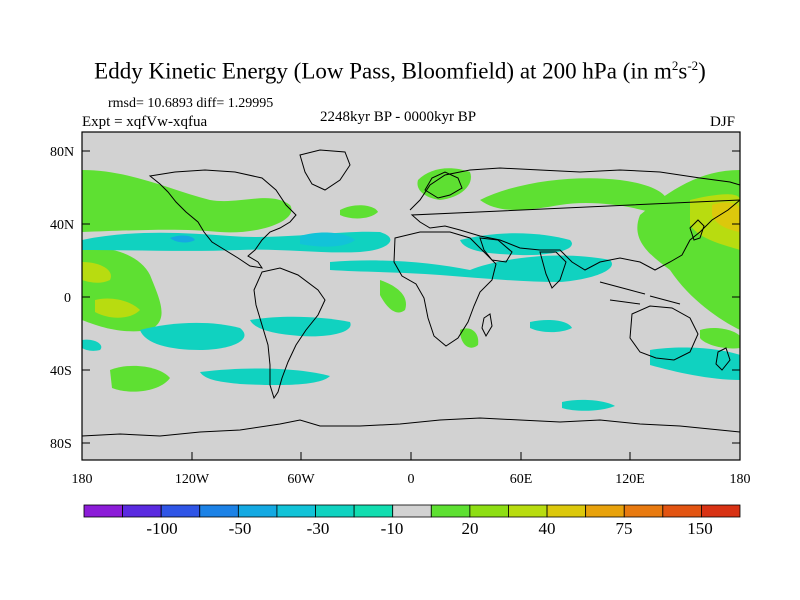 The height and width of the screenshot is (600, 800). I want to click on scandinavia-positive, so click(444, 184).